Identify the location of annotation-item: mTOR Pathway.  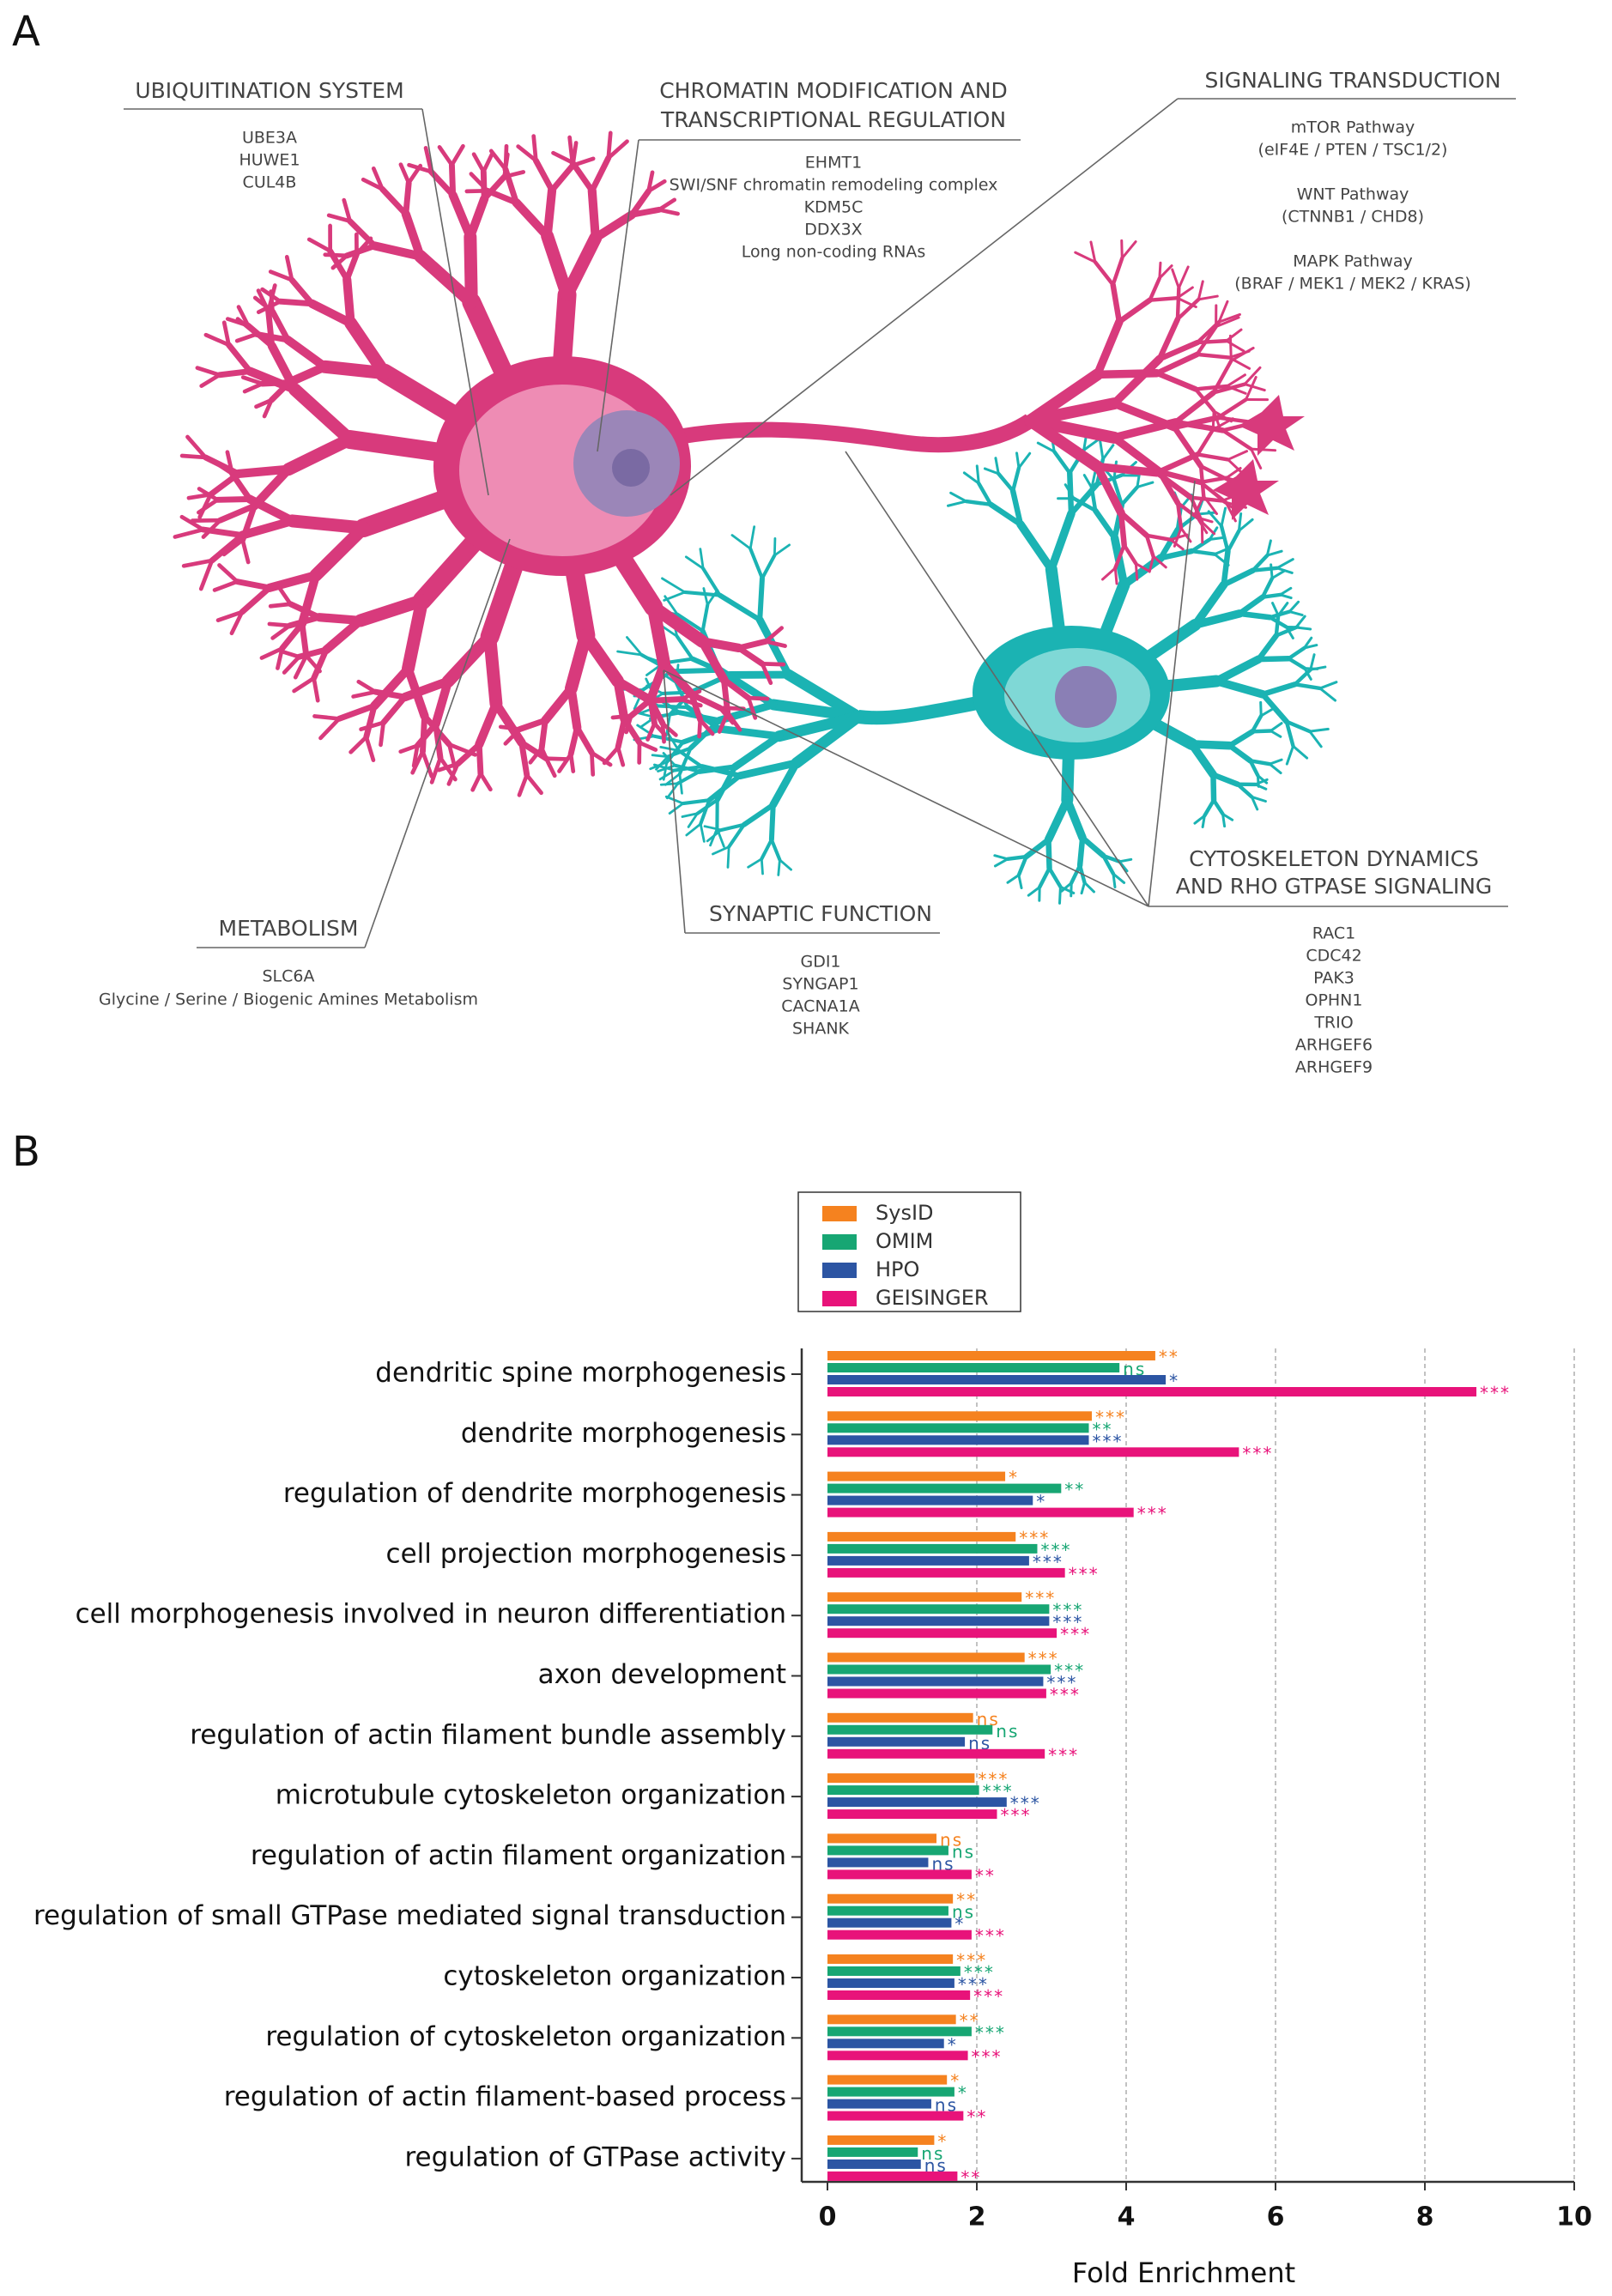
(1353, 127).